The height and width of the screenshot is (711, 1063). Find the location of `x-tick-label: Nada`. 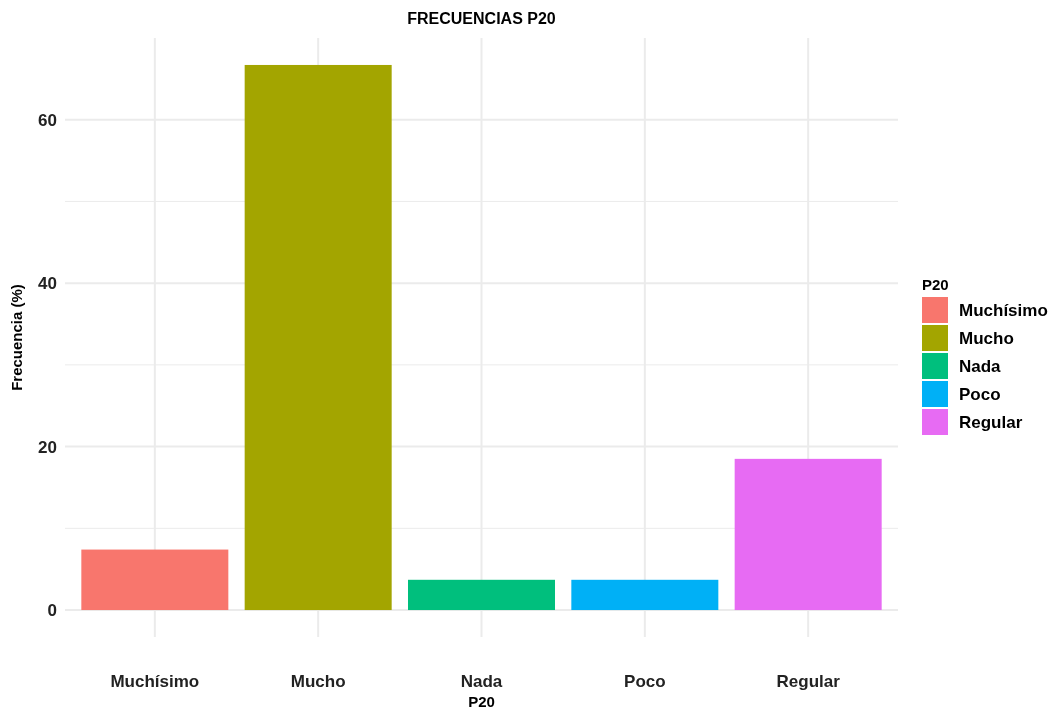

x-tick-label: Nada is located at coordinates (481, 681).